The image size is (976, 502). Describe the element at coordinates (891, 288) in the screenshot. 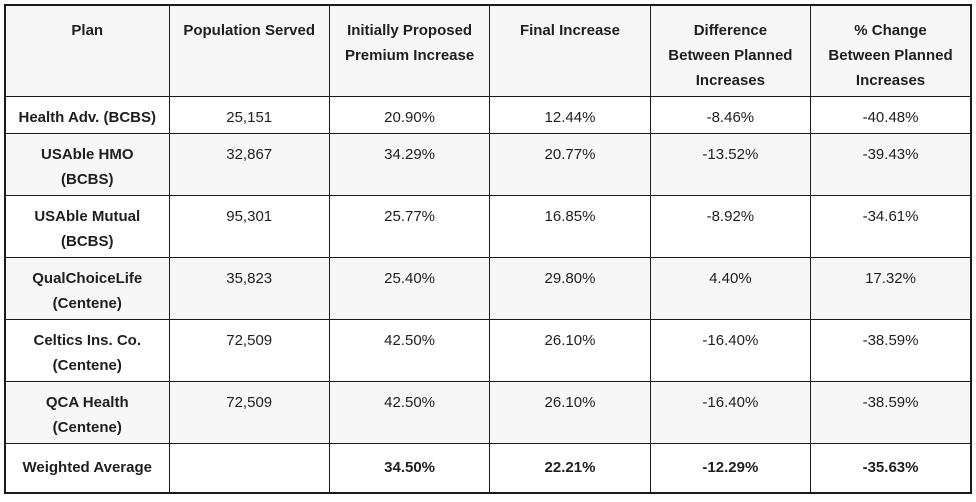

I see `cell-pct-change: 17.32%` at that location.